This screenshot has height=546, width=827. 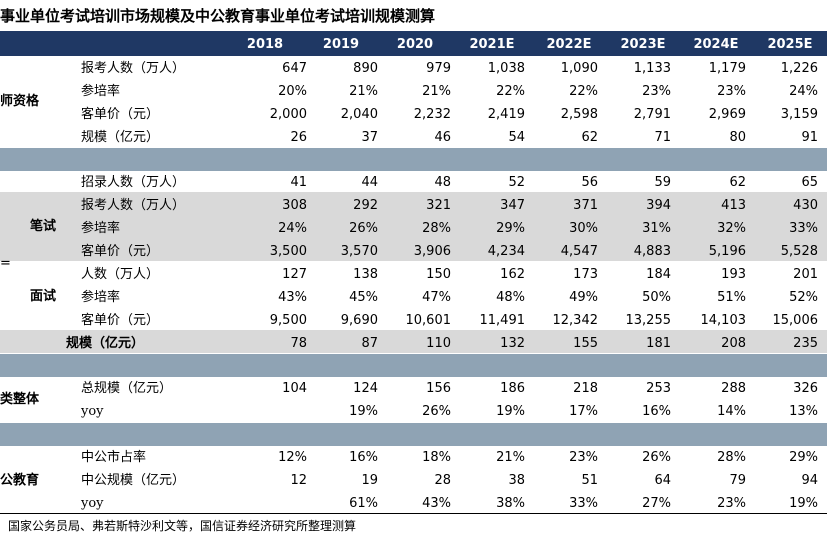 What do you see at coordinates (799, 68) in the screenshot?
I see `cell-value: 1,226` at bounding box center [799, 68].